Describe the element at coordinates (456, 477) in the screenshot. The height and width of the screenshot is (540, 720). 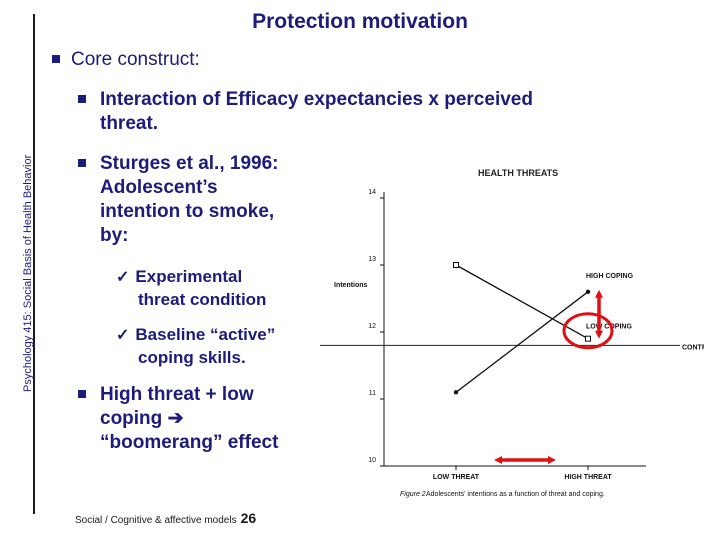
I see `x-tick-label-0: LOW THREAT` at that location.